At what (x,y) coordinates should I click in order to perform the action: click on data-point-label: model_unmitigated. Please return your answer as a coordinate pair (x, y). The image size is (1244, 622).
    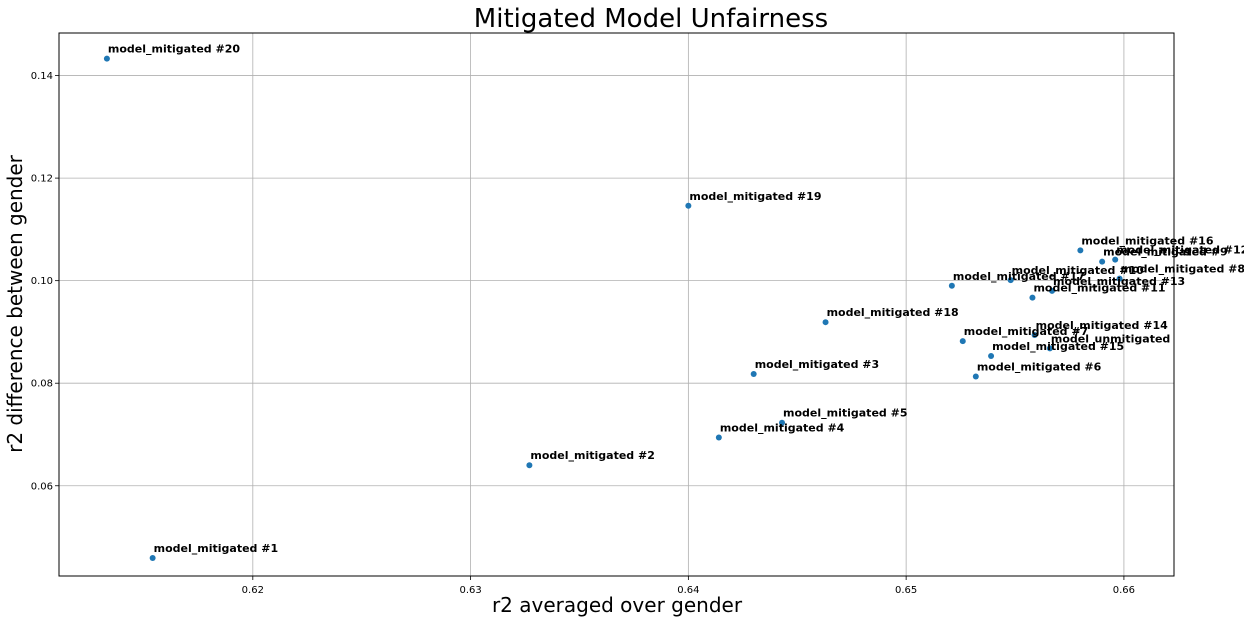
    Looking at the image, I should click on (1110, 338).